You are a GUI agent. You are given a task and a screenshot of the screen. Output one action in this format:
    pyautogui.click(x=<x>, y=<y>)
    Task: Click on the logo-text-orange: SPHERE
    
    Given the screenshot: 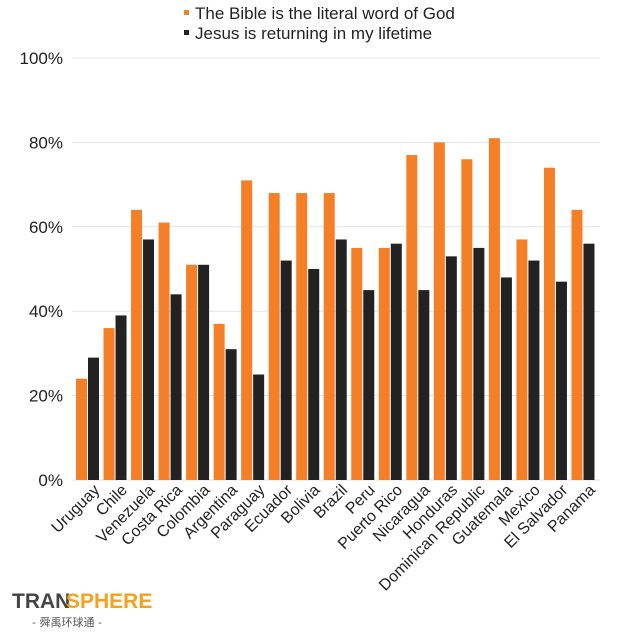 What is the action you would take?
    pyautogui.click(x=109, y=601)
    